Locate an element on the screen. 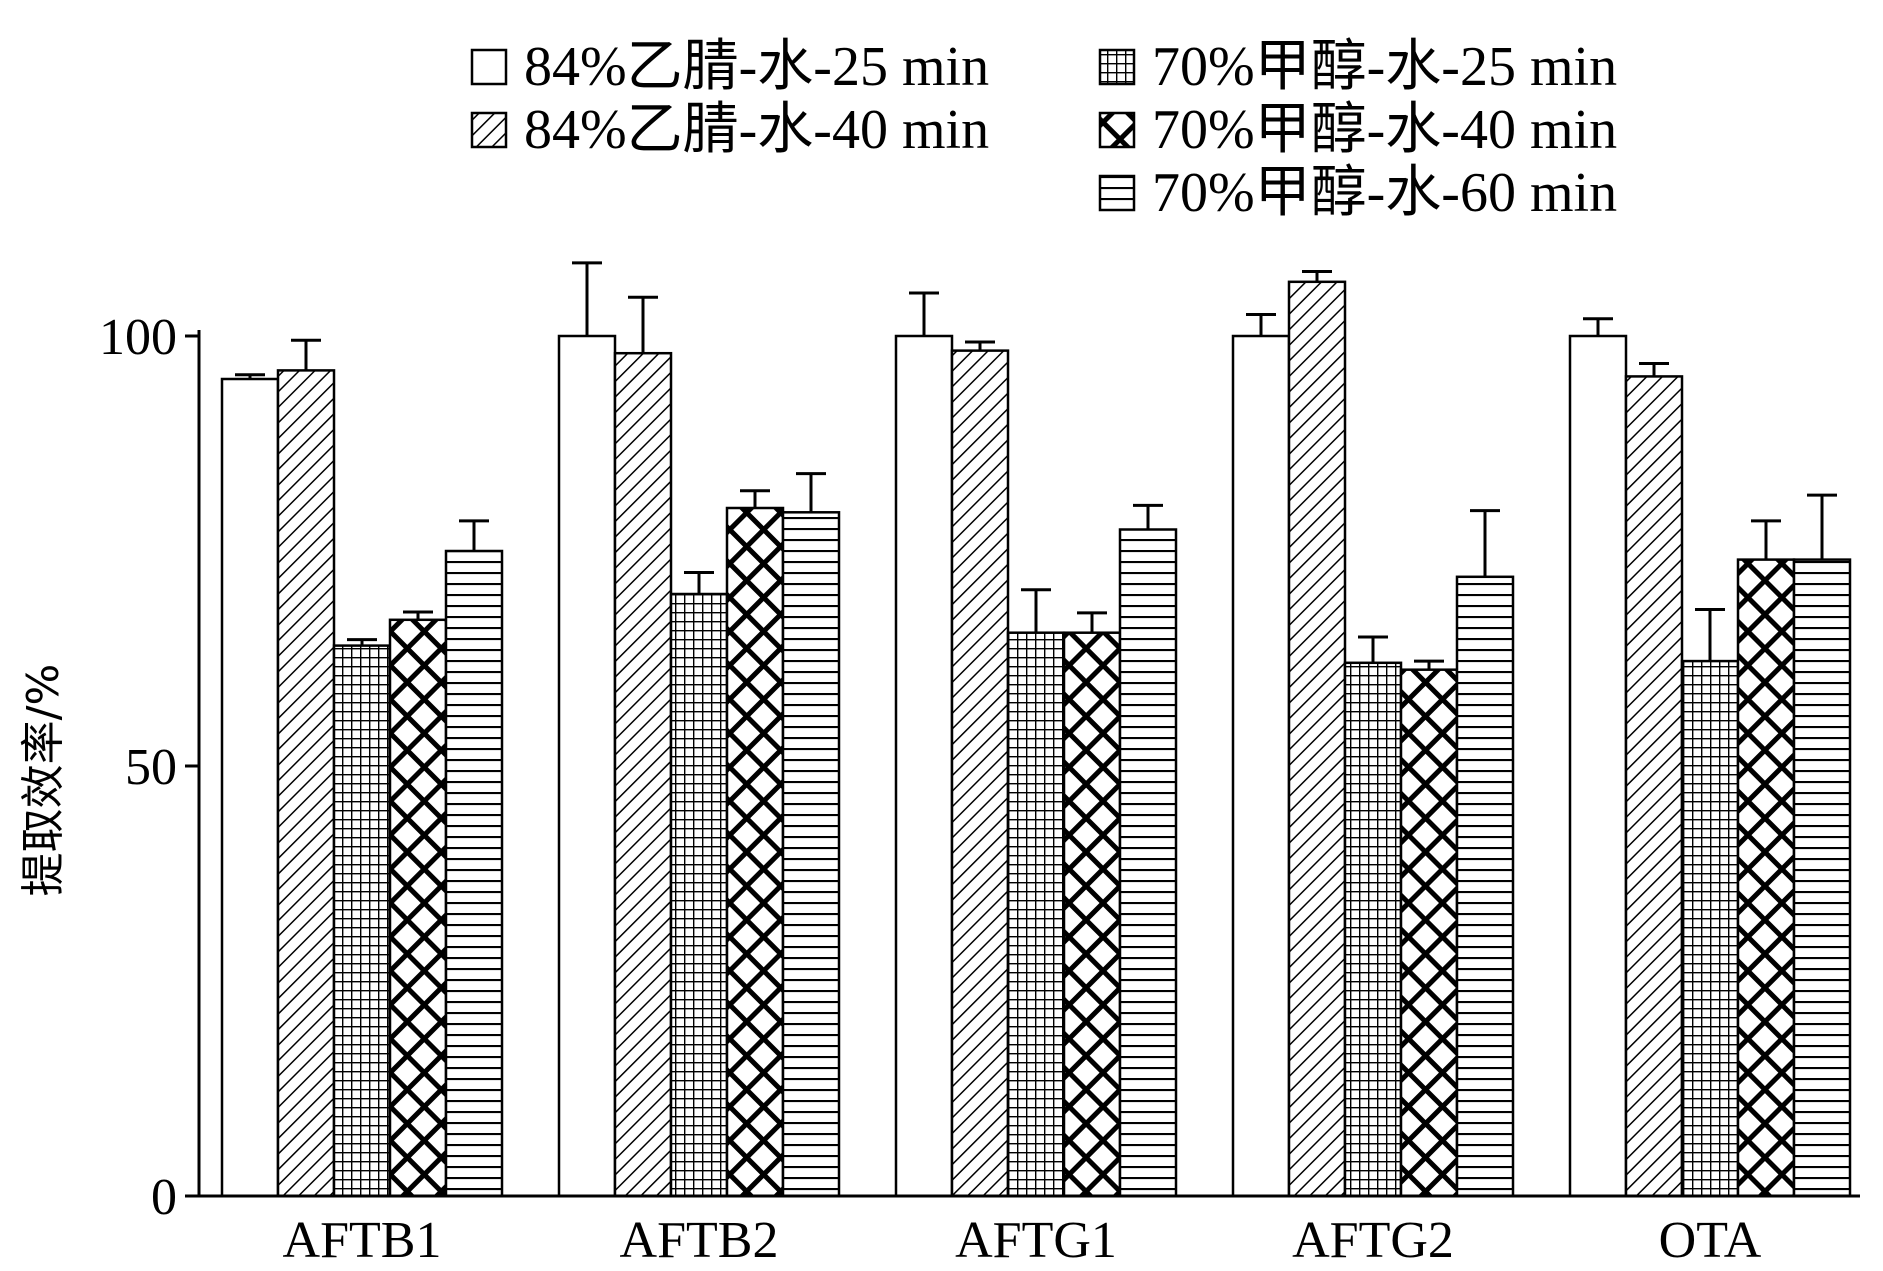 The width and height of the screenshot is (1883, 1271). y-ticks: 0 50 100 is located at coordinates (149, 767).